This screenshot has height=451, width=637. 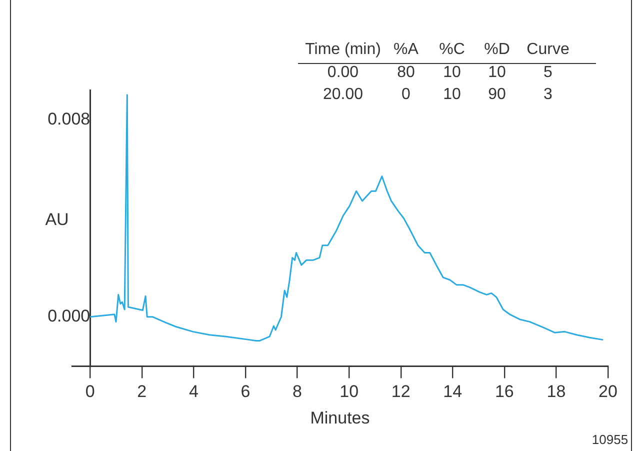 I want to click on annotation: 90, so click(x=497, y=95).